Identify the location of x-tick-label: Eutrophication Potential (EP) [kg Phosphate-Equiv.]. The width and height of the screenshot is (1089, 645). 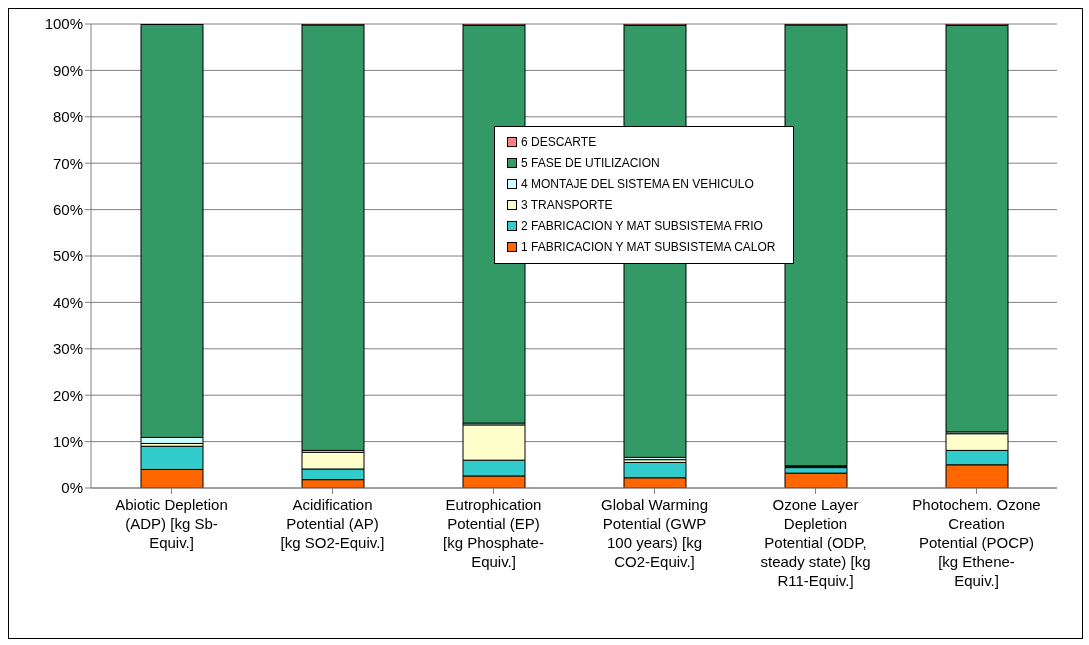
(493, 533).